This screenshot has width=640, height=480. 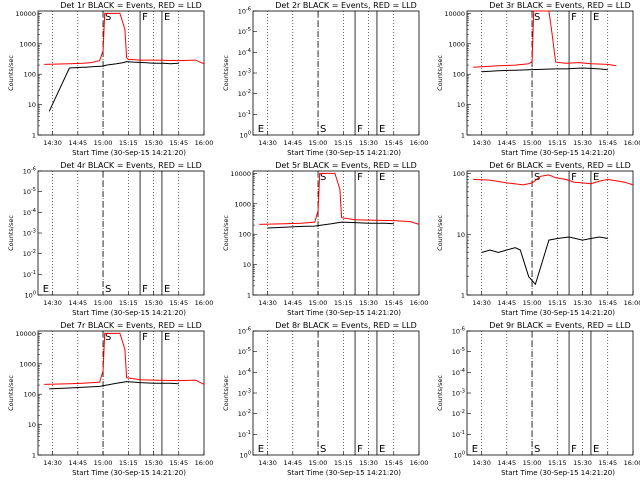 I want to click on panel-title: Det 9r BLACK = Events, RED = LLD, so click(x=560, y=325).